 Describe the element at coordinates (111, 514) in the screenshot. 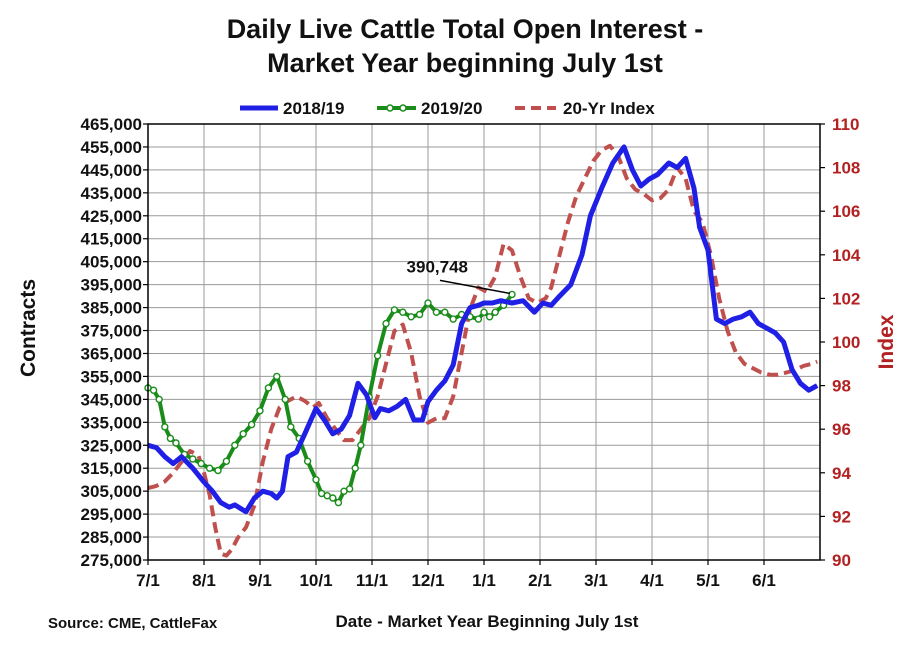

I see `y-tick-label: 295,000` at that location.